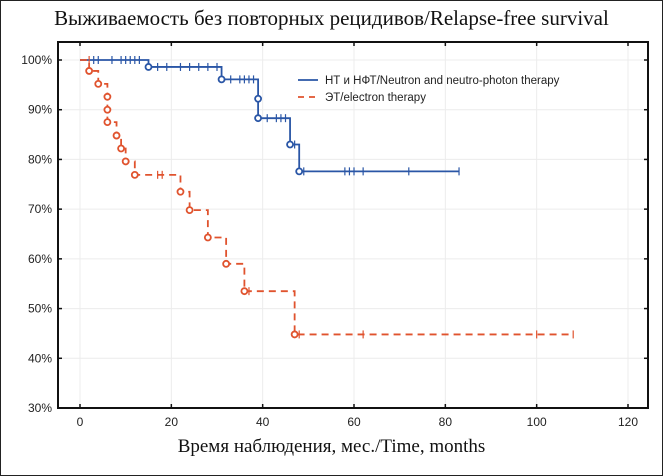 The width and height of the screenshot is (663, 476). Describe the element at coordinates (40, 259) in the screenshot. I see `y-tick-label: 60%` at that location.